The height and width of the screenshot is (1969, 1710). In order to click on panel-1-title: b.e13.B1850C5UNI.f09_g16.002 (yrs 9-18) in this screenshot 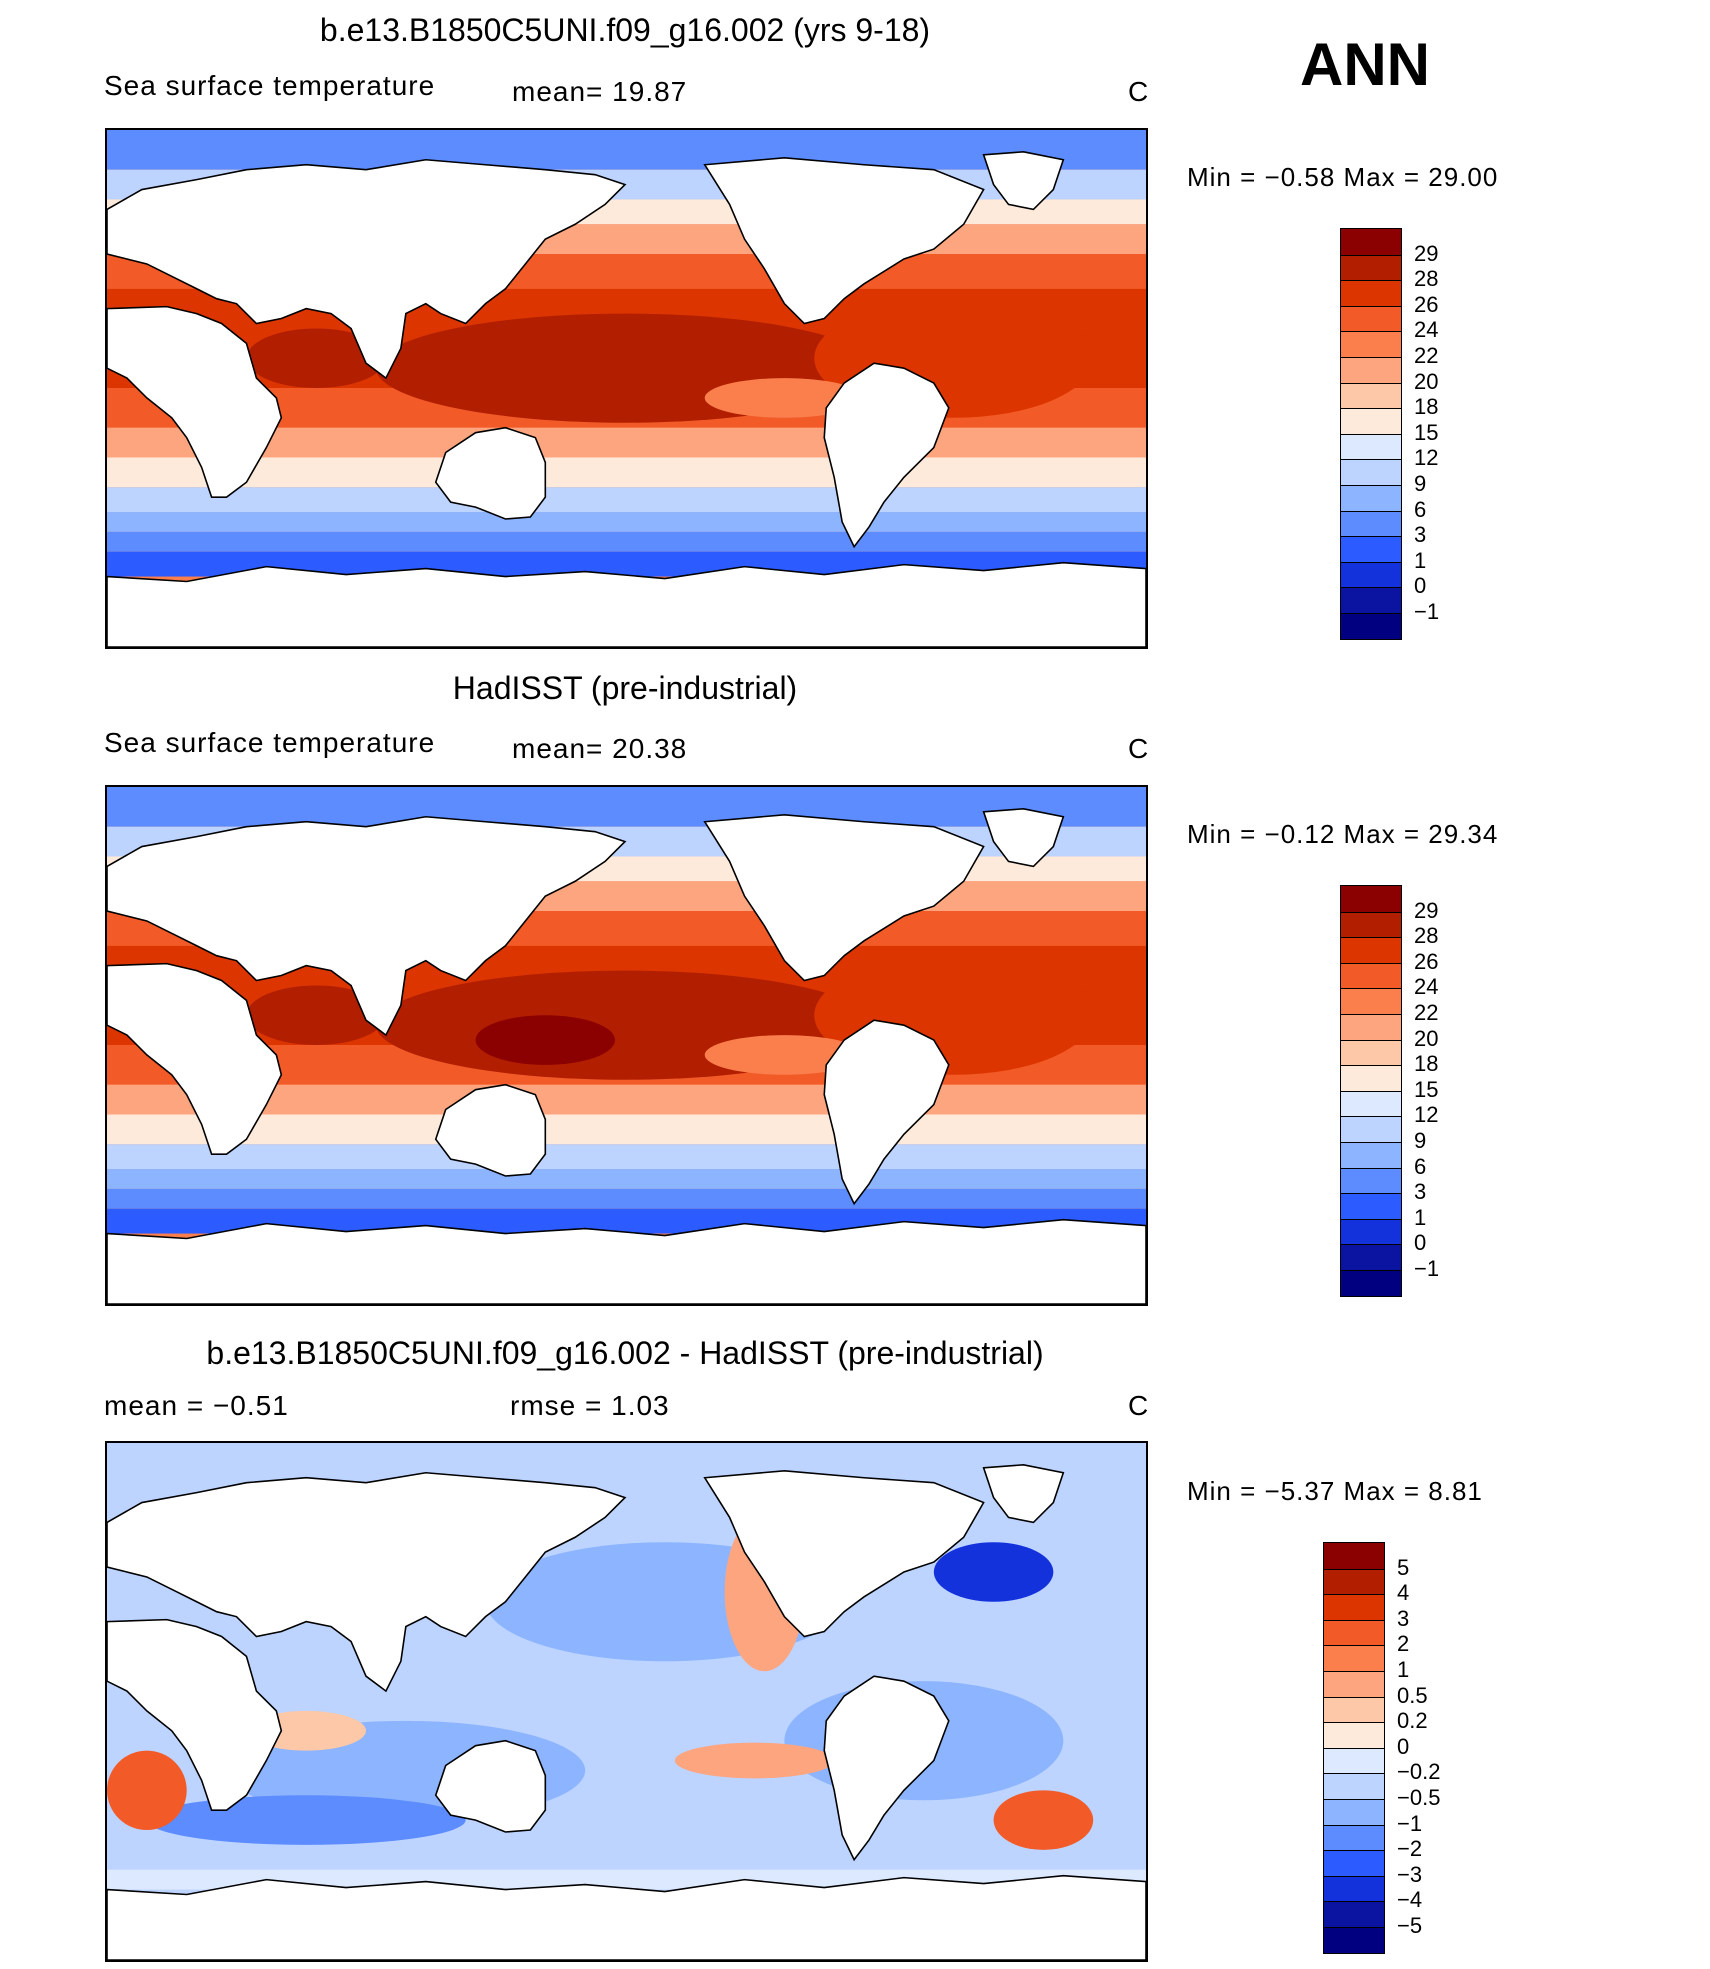, I will do `click(625, 30)`.